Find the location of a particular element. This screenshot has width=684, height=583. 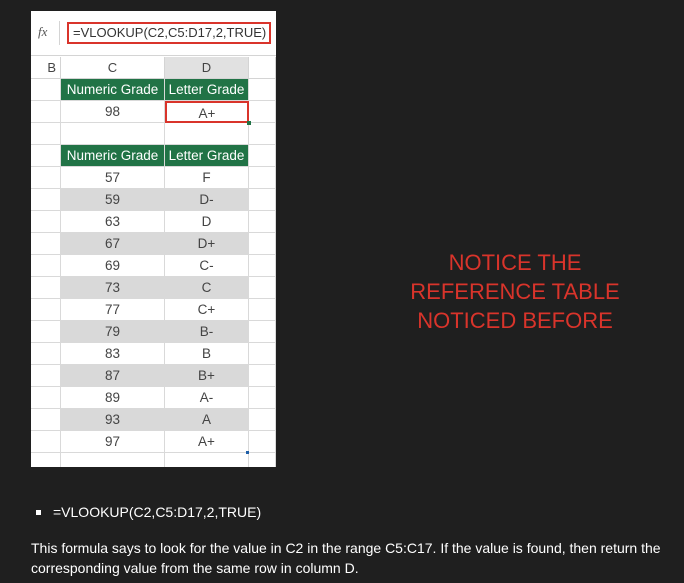

numeric-grade-cell: 73 is located at coordinates (113, 288).